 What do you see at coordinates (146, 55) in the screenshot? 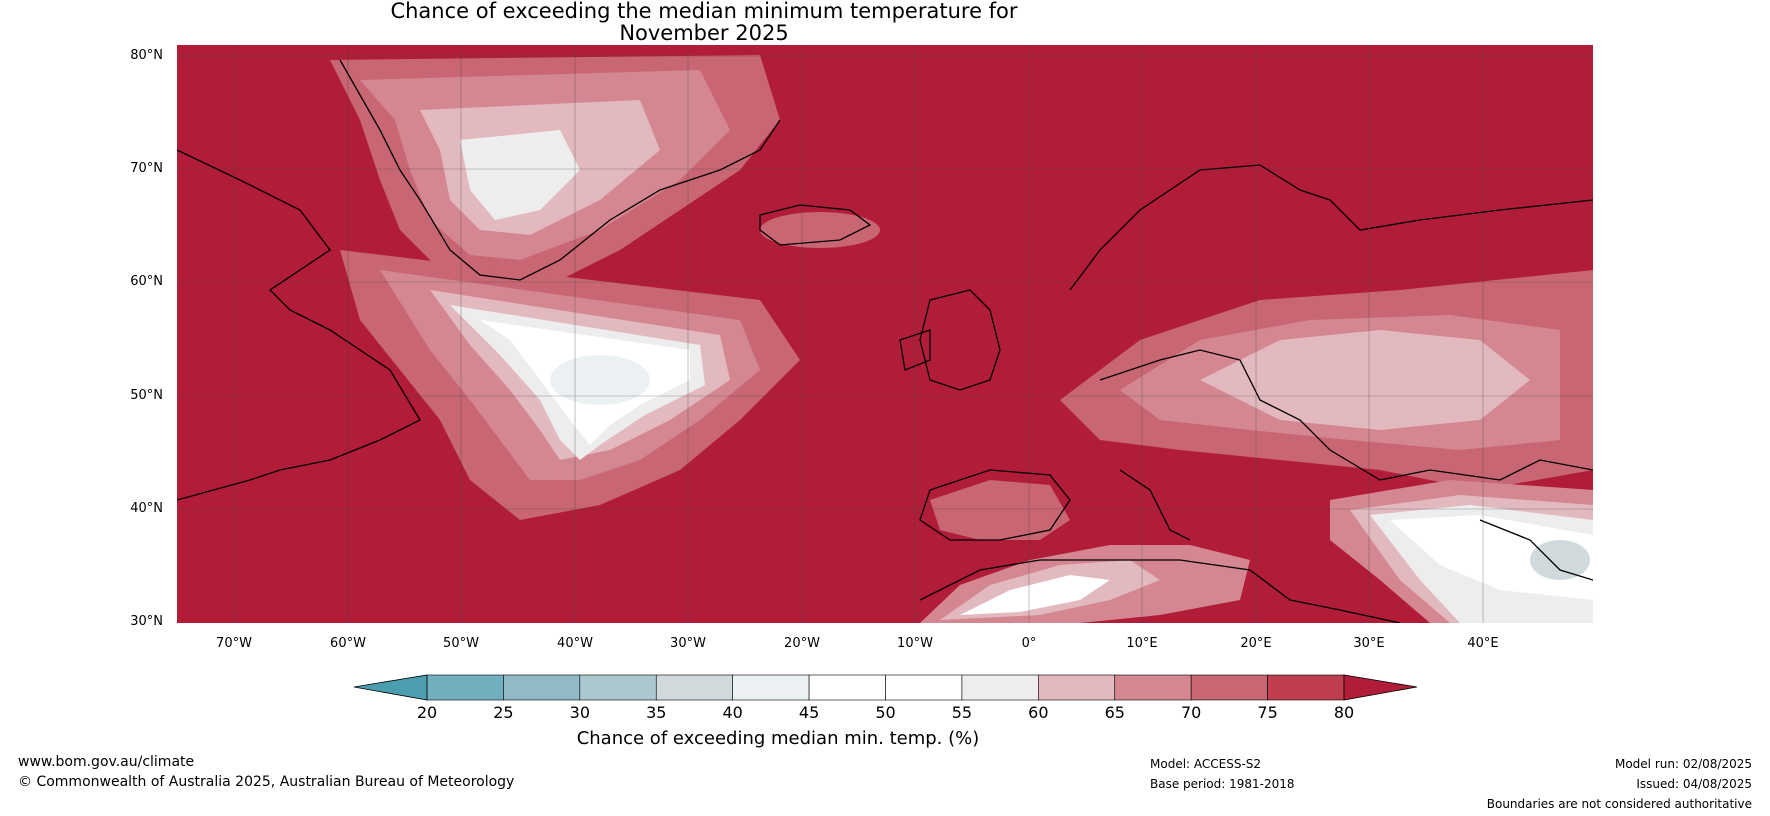
I see `lat-label-80n: 80°N` at bounding box center [146, 55].